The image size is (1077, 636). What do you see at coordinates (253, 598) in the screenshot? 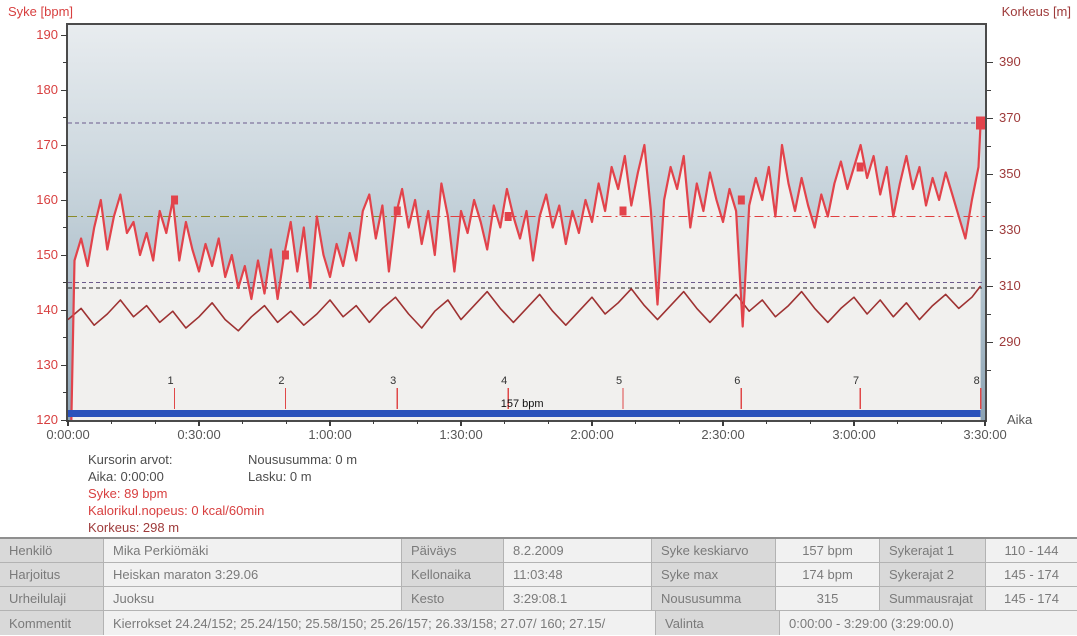
I see `value-sport: Juoksu` at bounding box center [253, 598].